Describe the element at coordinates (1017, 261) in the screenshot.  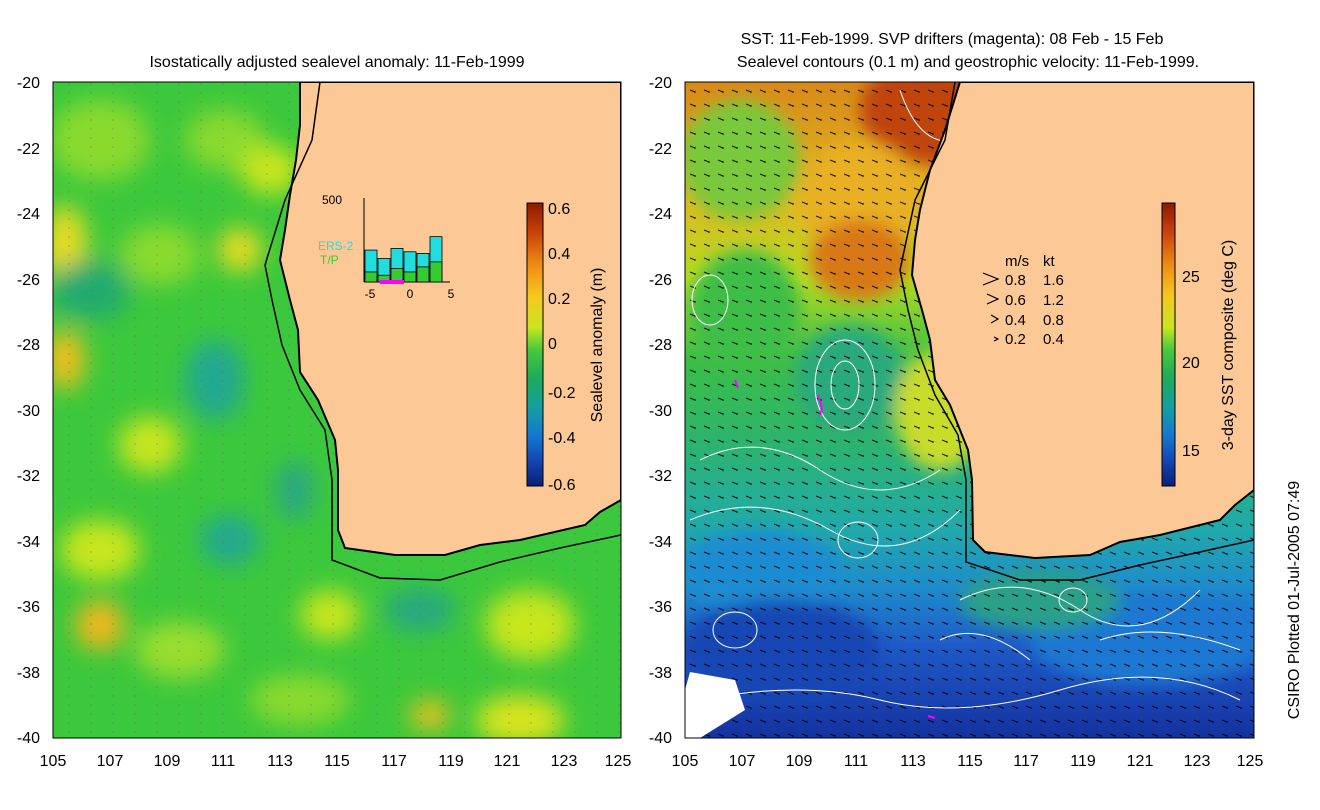
I see `velocity-key-header-ms: m/s` at that location.